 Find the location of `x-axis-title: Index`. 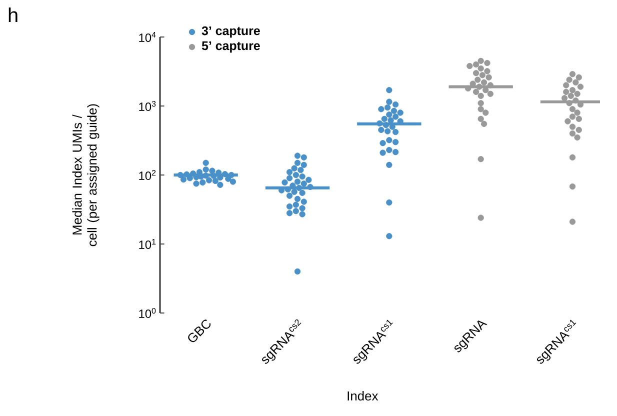

x-axis-title: Index is located at coordinates (363, 396).